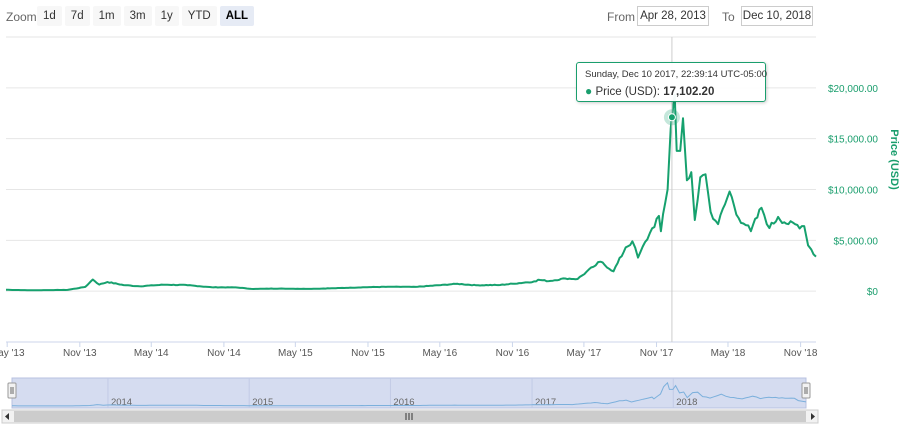 This screenshot has height=427, width=904. I want to click on from-date-input, so click(673, 16).